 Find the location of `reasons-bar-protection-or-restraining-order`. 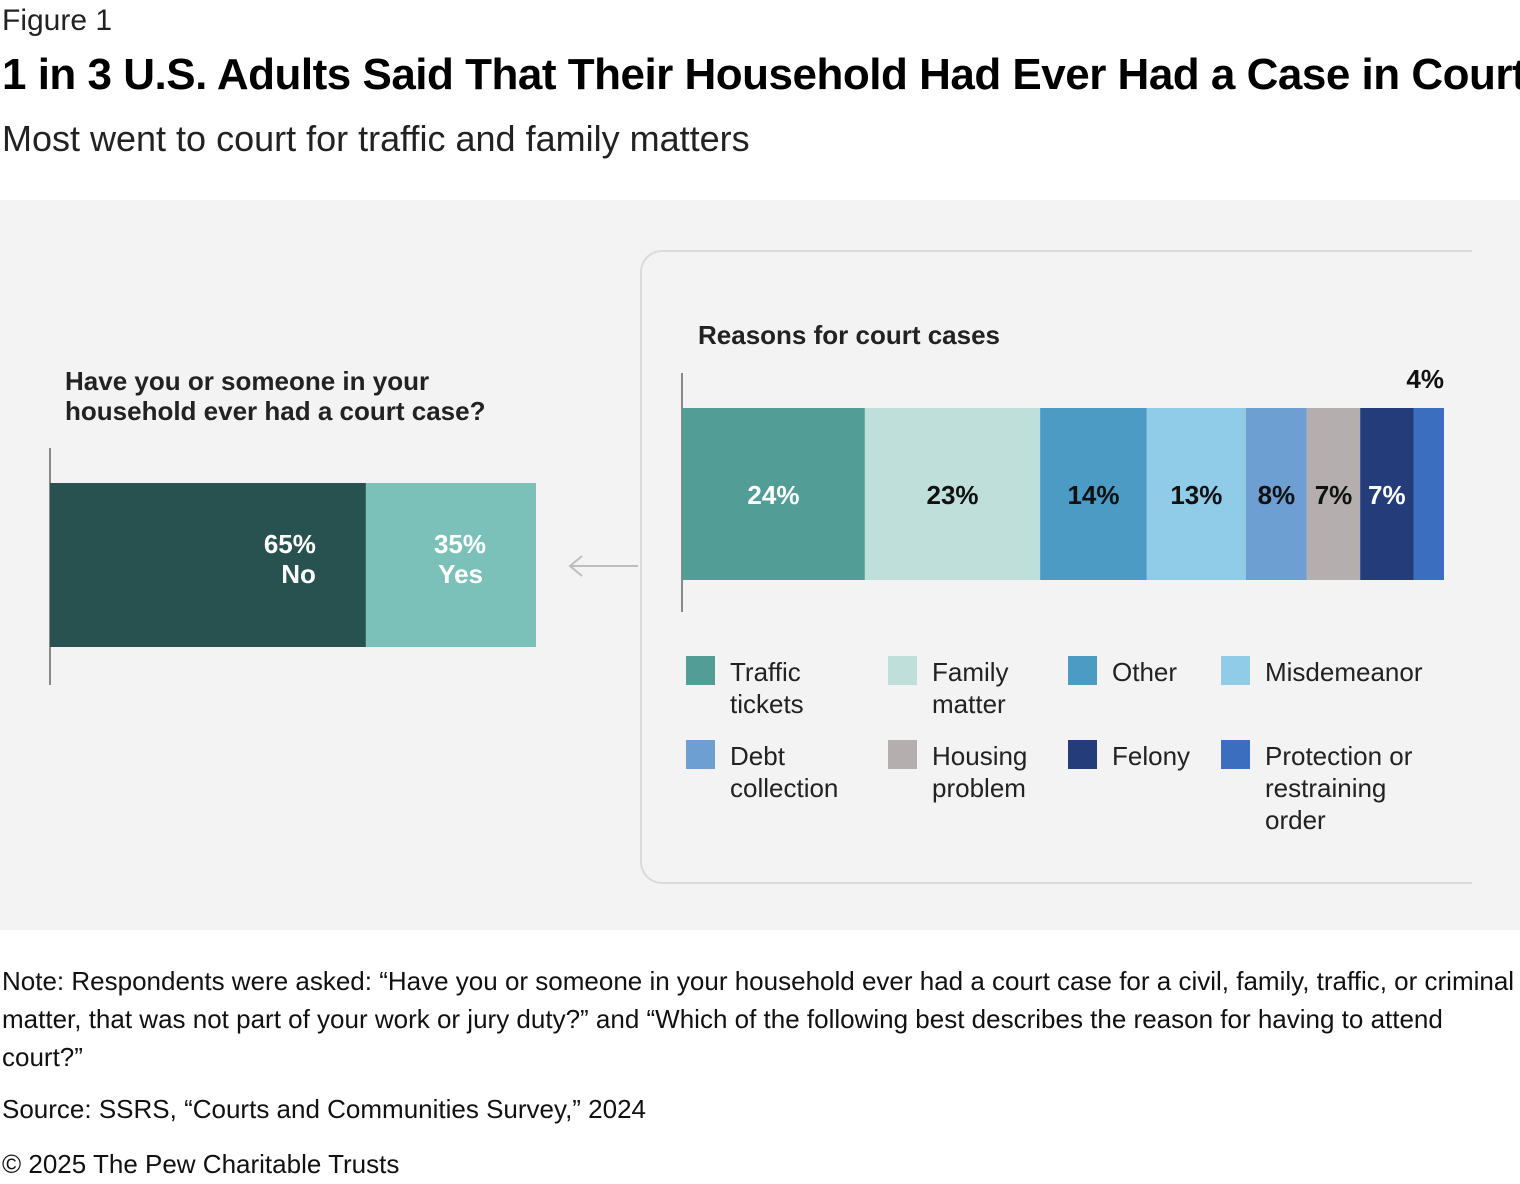

reasons-bar-protection-or-restraining-order is located at coordinates (1428, 494).